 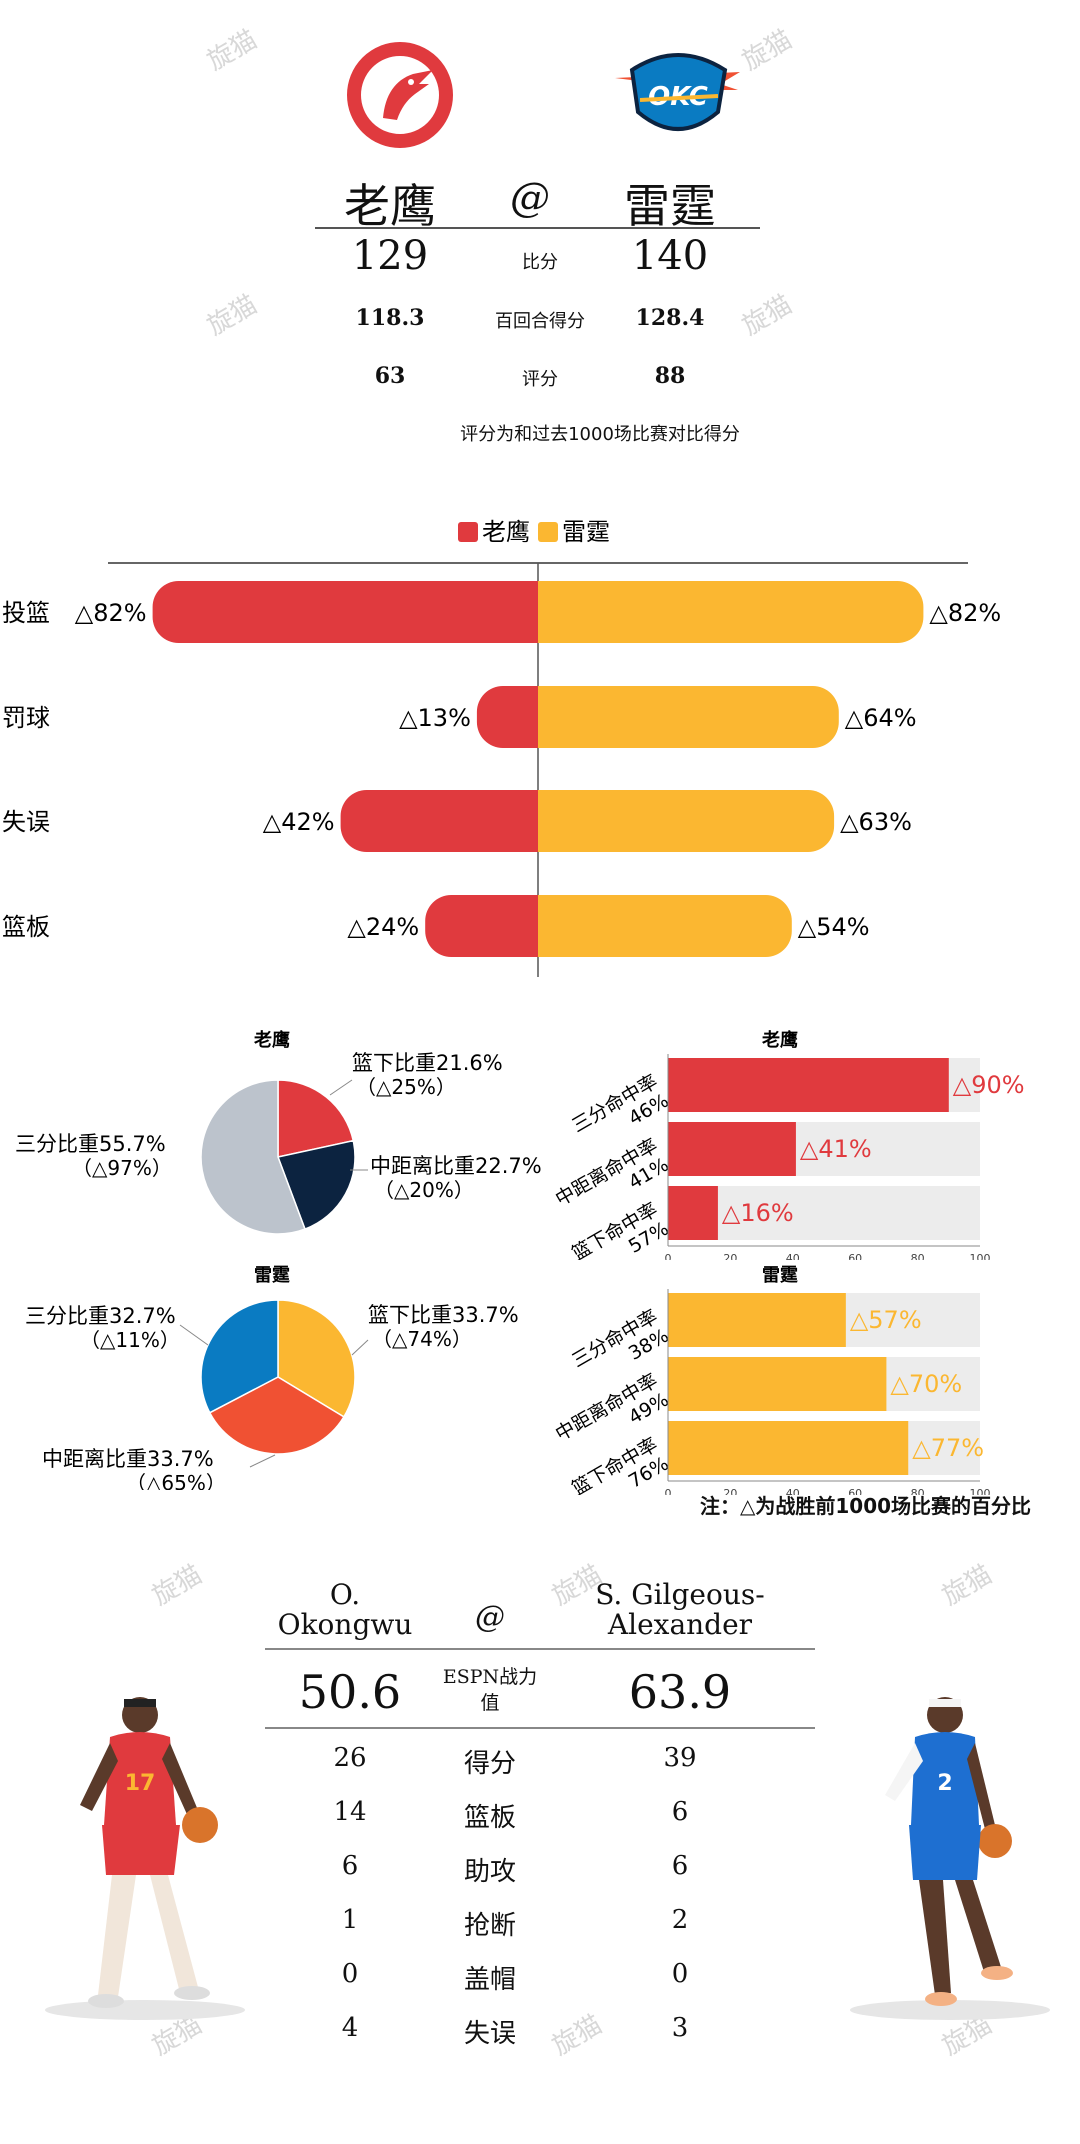 I want to click on player-divider-bottom, so click(x=540, y=1728).